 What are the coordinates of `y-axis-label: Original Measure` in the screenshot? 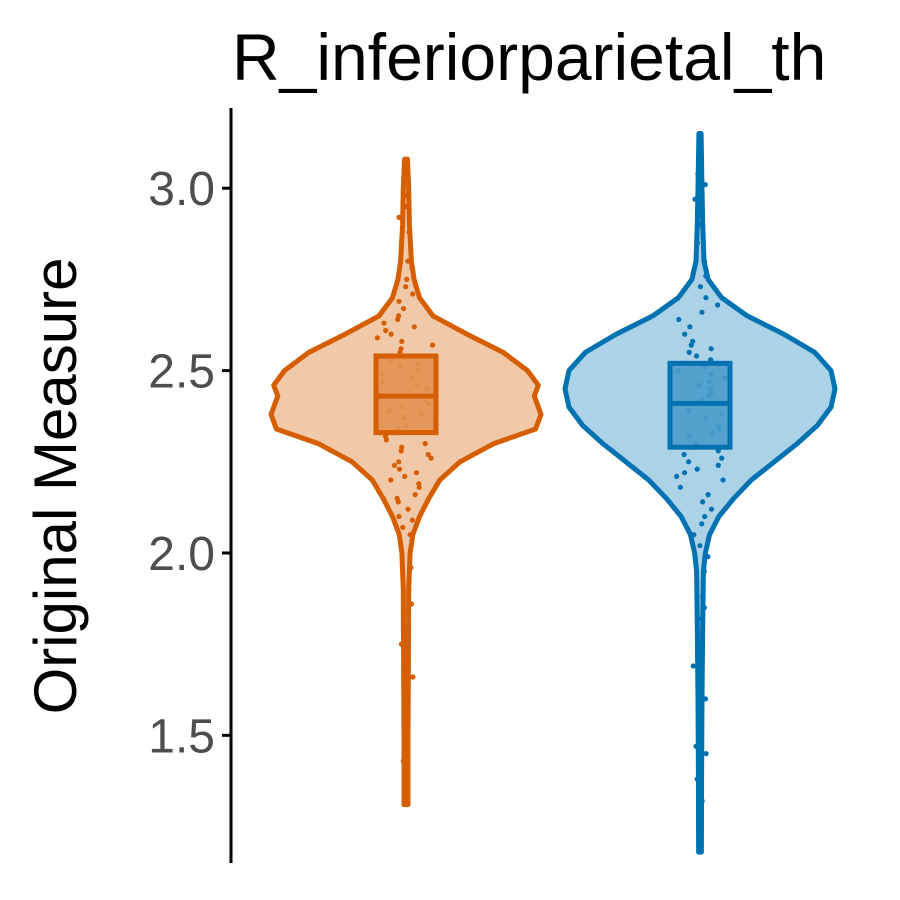 It's located at (55, 486).